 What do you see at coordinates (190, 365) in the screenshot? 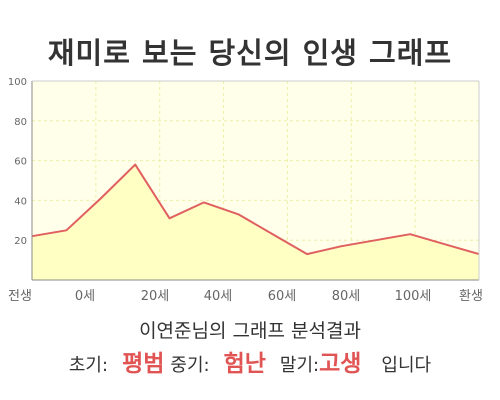
I see `mid-label: 중기:` at bounding box center [190, 365].